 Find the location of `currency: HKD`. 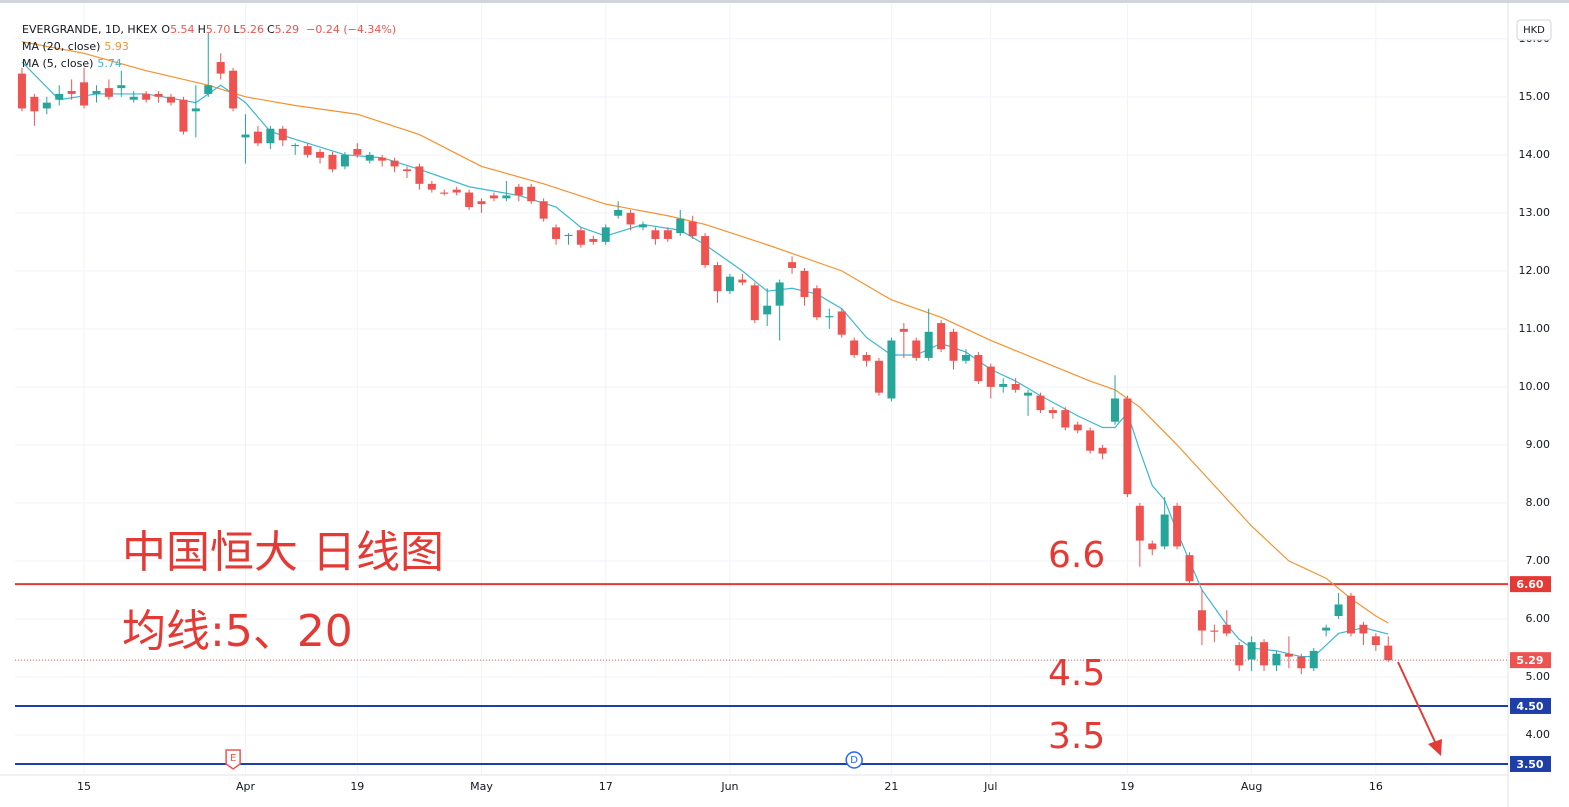

currency: HKD is located at coordinates (1534, 30).